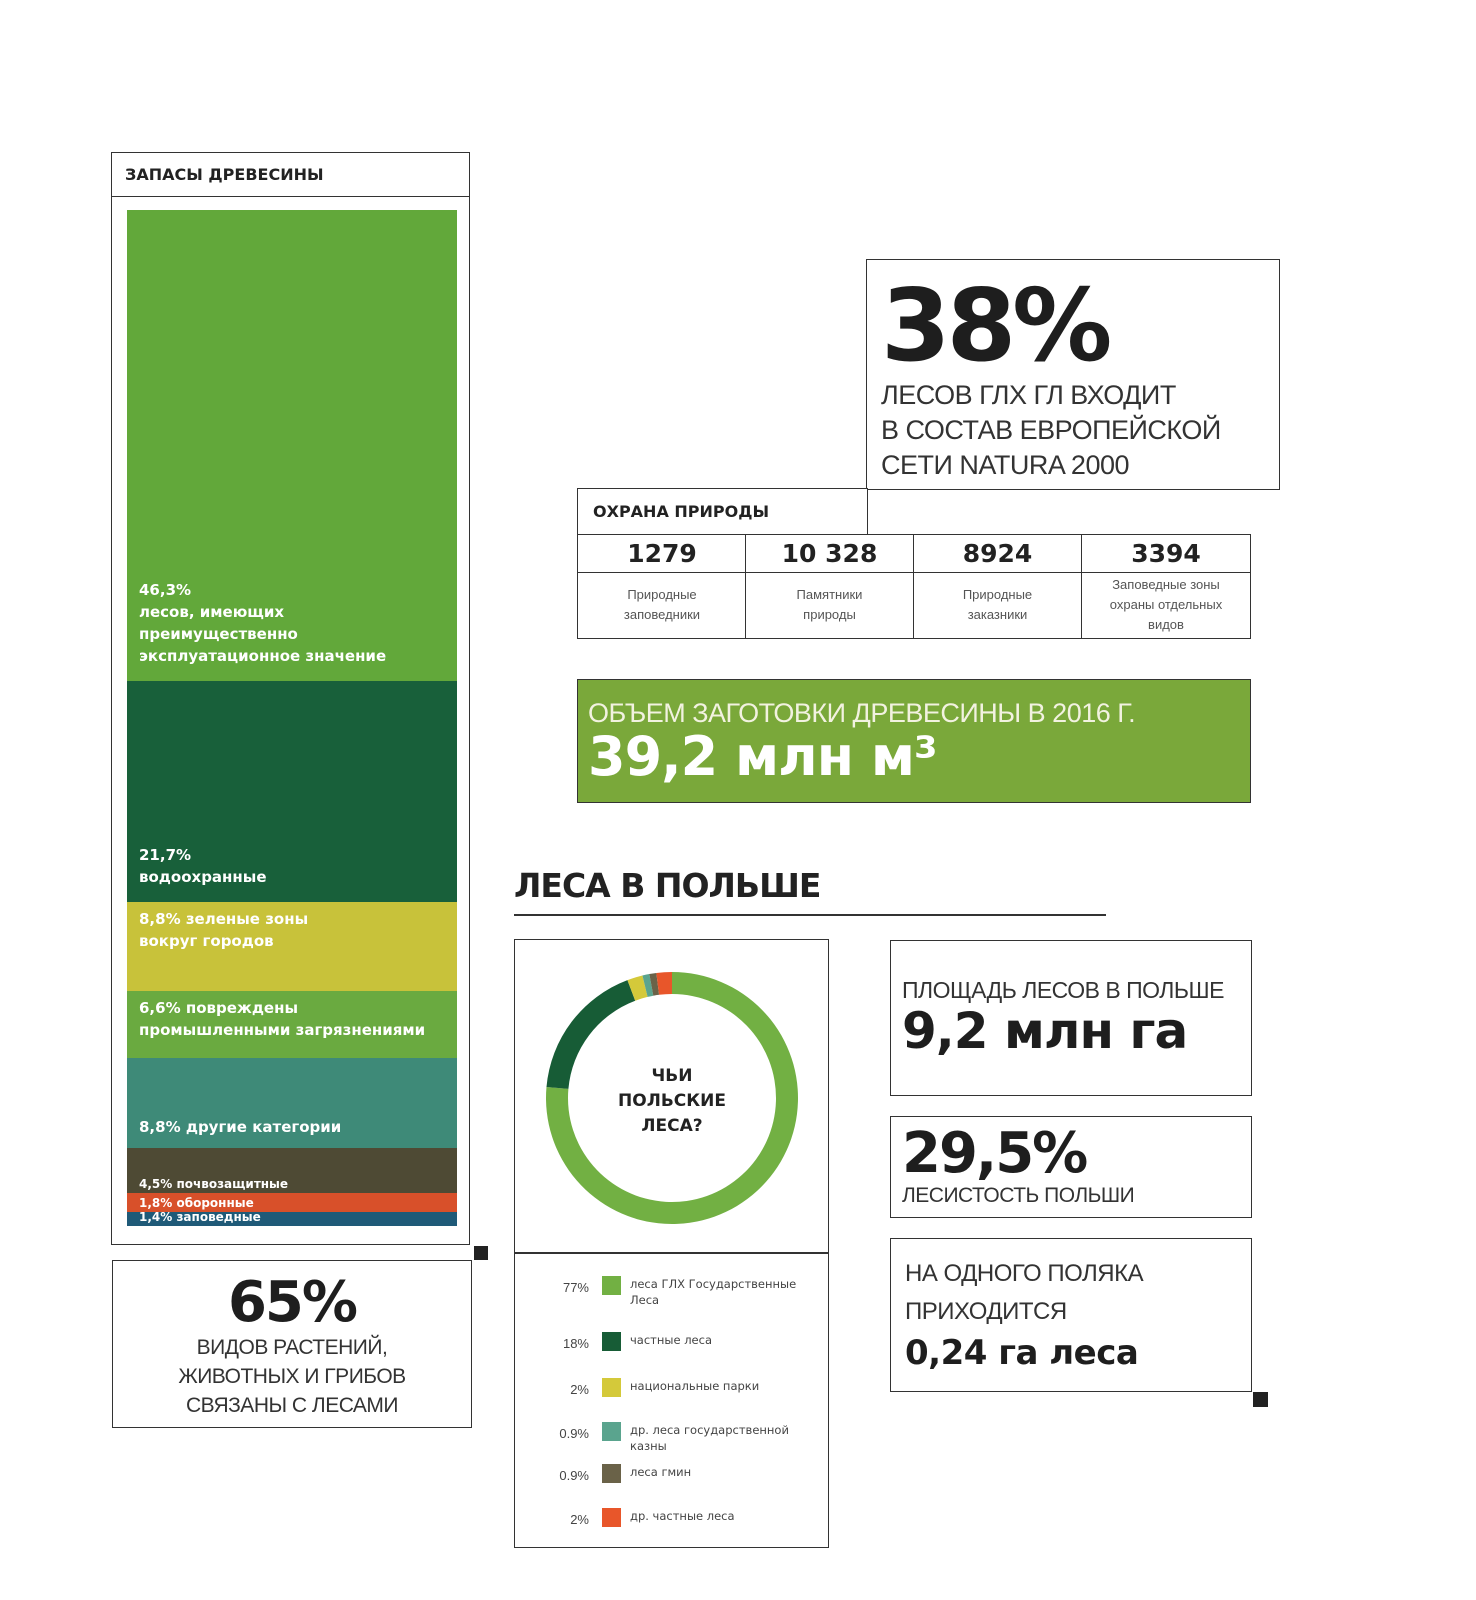  I want to click on protection-cell: 1279 Природные заповедники, so click(661, 587).